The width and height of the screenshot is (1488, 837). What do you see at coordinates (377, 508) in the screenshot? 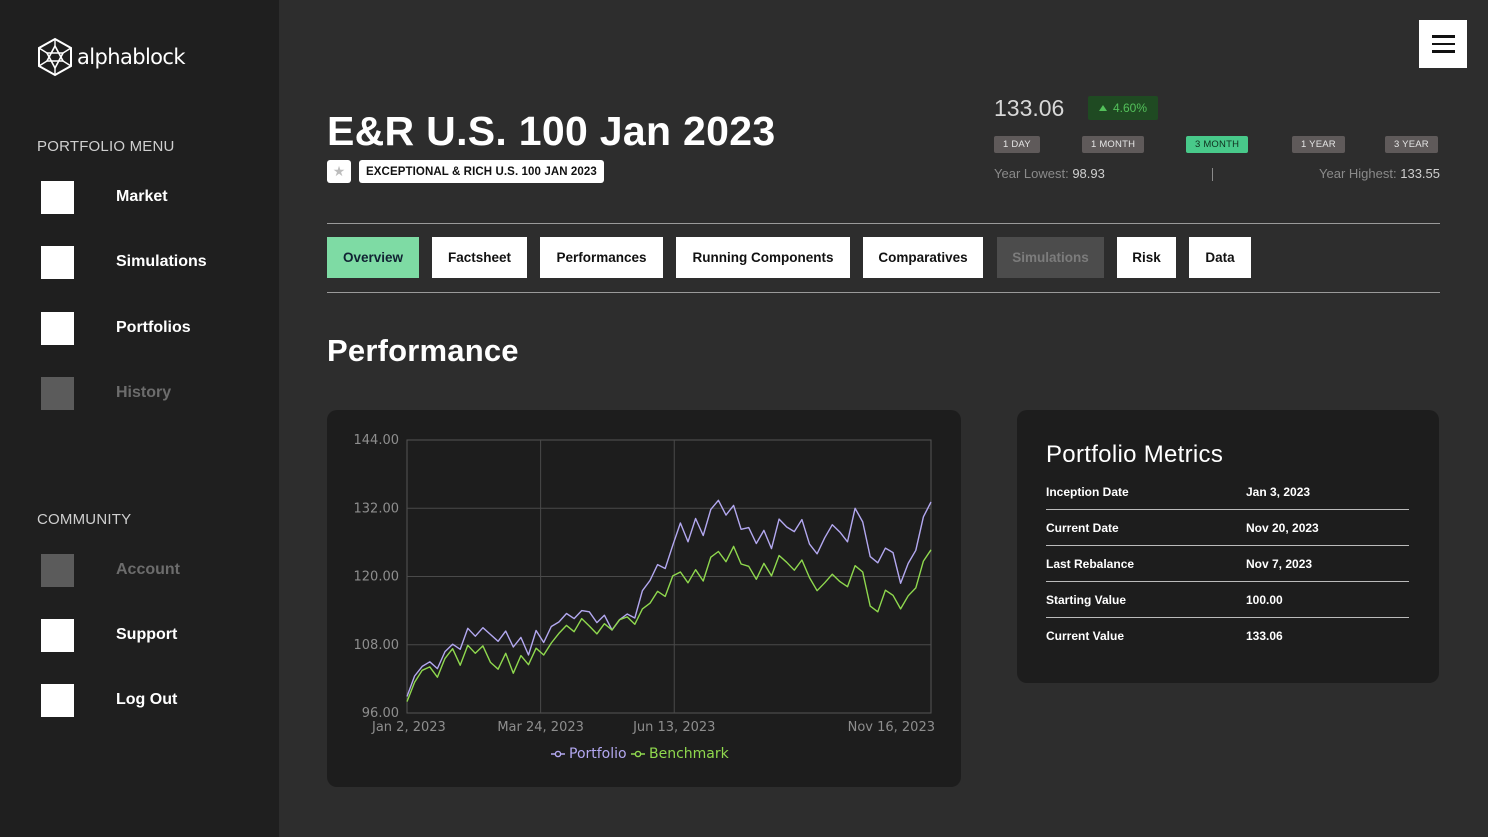
I see `y-tick-label: 132.00` at bounding box center [377, 508].